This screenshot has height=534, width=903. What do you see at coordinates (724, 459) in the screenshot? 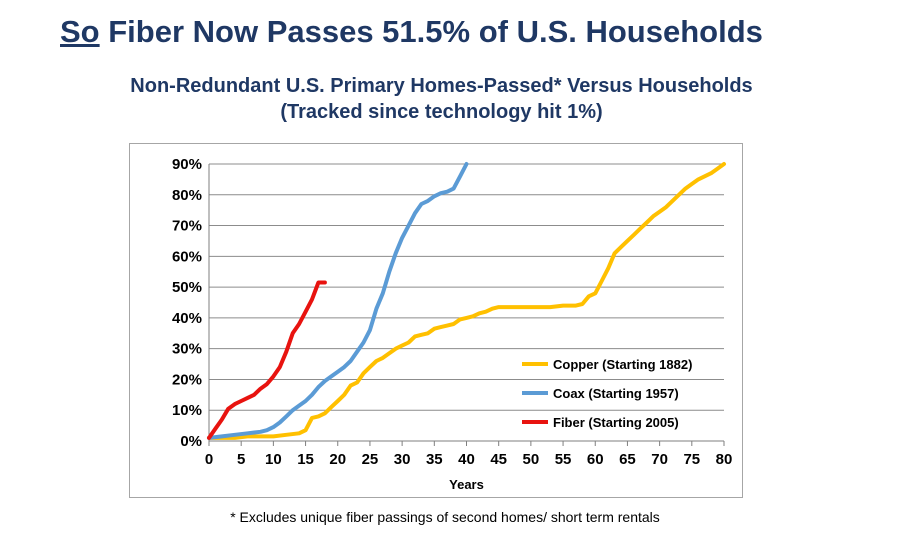
I see `x-tick-label: 80` at bounding box center [724, 459].